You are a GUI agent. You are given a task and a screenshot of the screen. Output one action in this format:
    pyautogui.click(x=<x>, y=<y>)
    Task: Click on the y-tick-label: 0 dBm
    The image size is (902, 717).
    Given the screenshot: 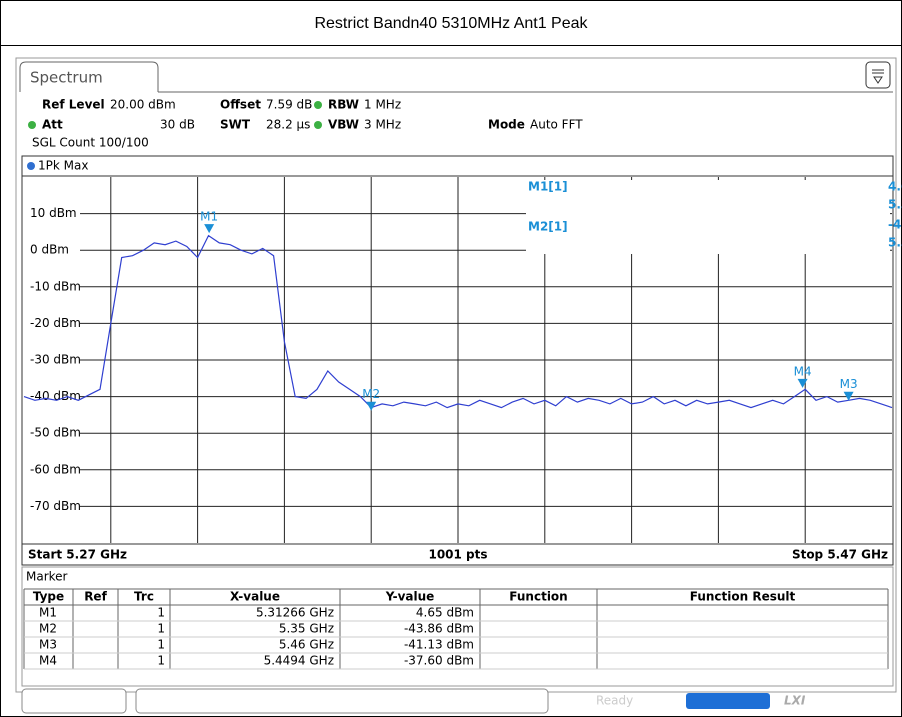 What is the action you would take?
    pyautogui.click(x=49, y=250)
    